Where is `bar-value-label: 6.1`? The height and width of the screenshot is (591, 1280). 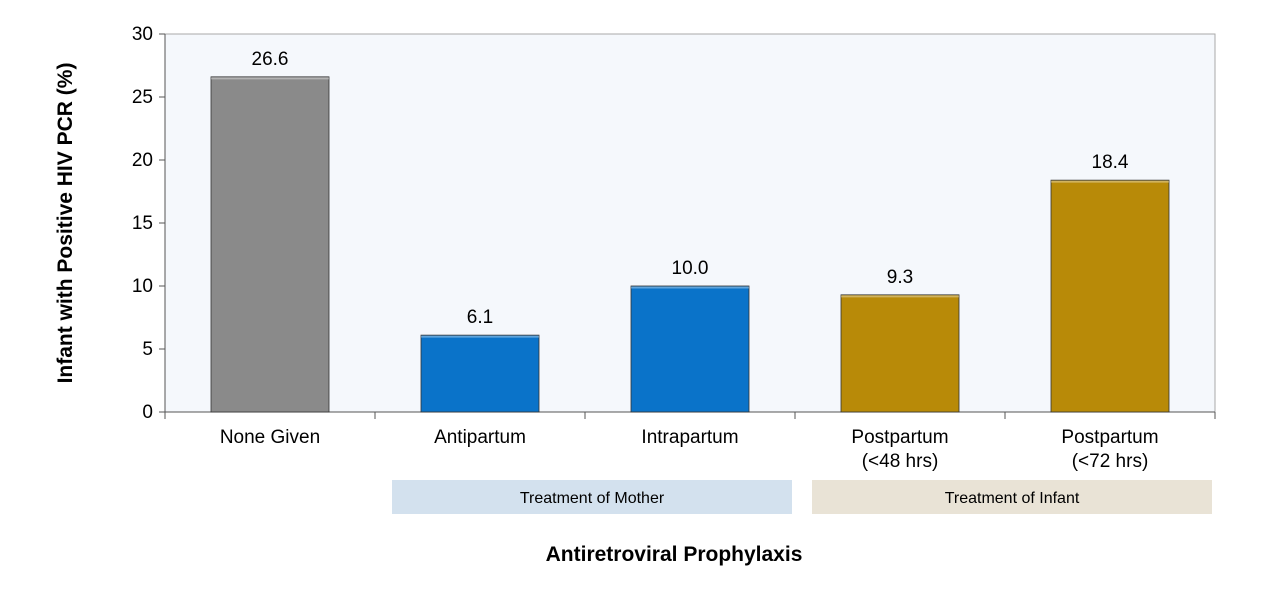
bar-value-label: 6.1 is located at coordinates (480, 317).